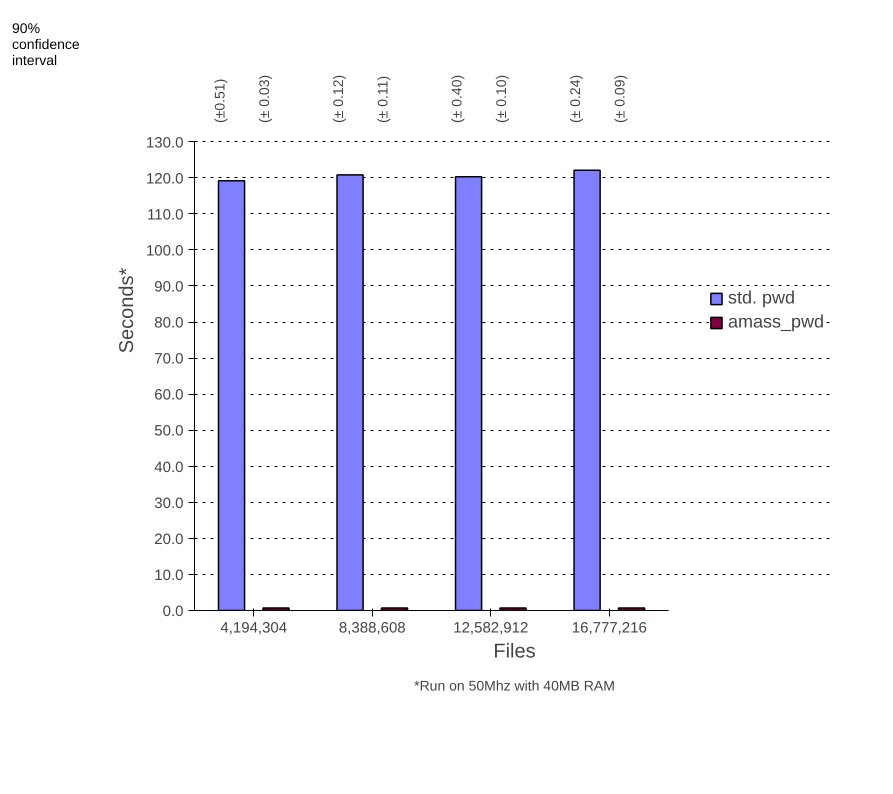  Describe the element at coordinates (575, 98) in the screenshot. I see `text: (± 0.24)` at that location.